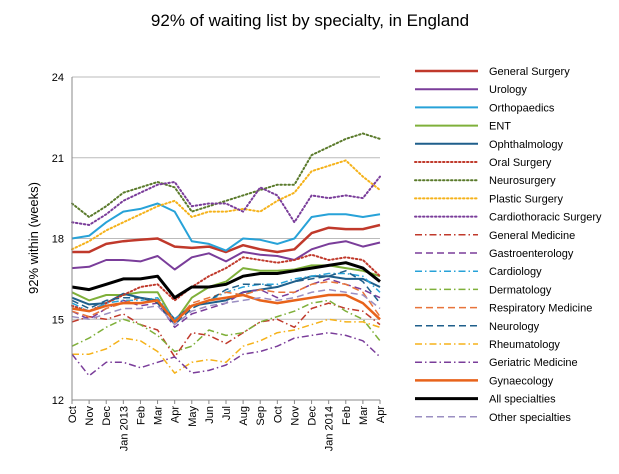 Image resolution: width=619 pixels, height=474 pixels. What do you see at coordinates (58, 240) in the screenshot?
I see `y-tick-label-2: 18` at bounding box center [58, 240].